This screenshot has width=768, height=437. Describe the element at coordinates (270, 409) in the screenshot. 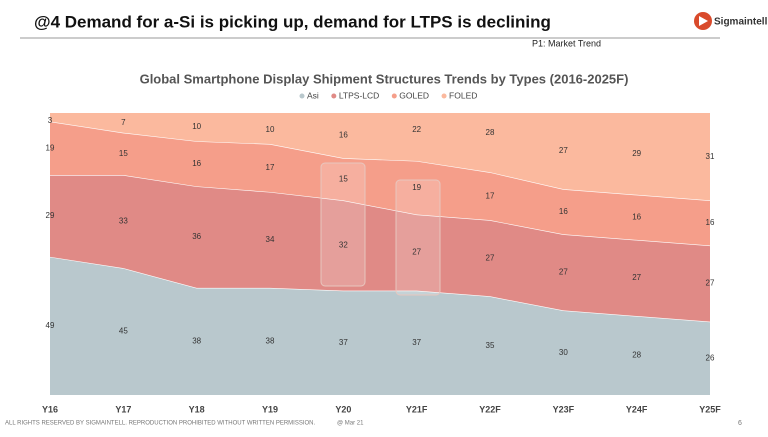

I see `x-tick-label: Y19` at that location.